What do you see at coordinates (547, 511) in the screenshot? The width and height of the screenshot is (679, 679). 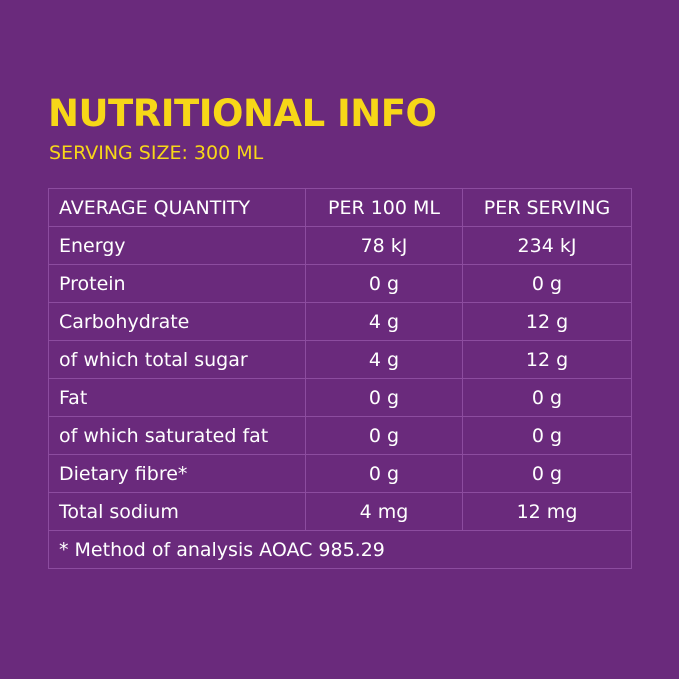 I see `value-per-serving: 12 mg` at bounding box center [547, 511].